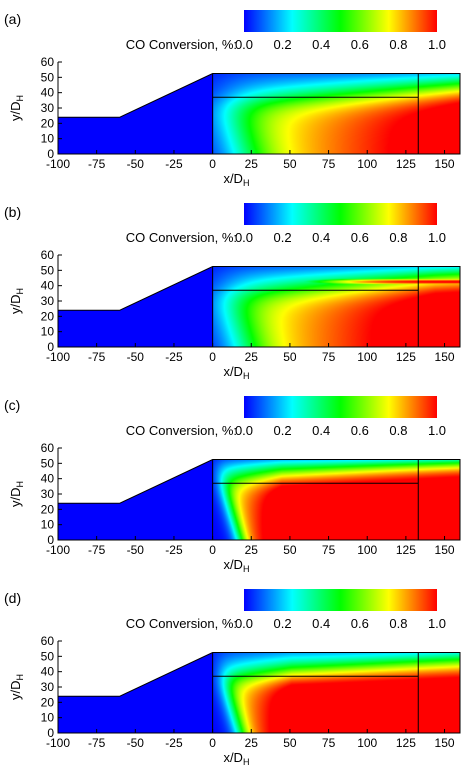  What do you see at coordinates (12, 212) in the screenshot?
I see `panel-label: (b)` at bounding box center [12, 212].